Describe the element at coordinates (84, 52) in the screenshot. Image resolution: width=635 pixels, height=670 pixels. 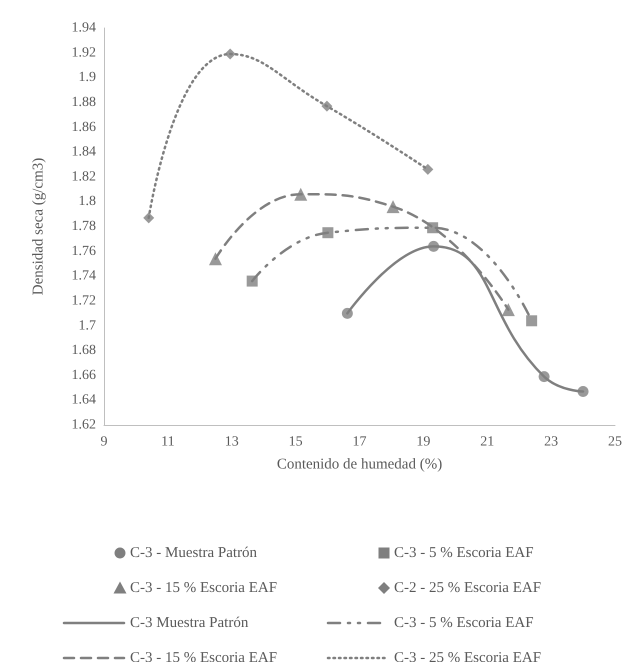
I see `y-tick-label: 1.92` at that location.